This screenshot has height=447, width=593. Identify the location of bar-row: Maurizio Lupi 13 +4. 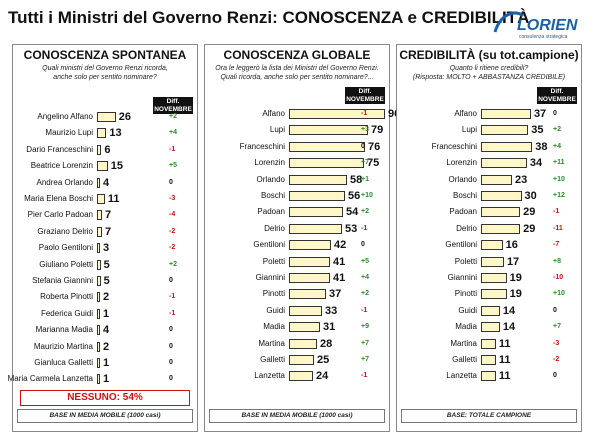
(105, 133).